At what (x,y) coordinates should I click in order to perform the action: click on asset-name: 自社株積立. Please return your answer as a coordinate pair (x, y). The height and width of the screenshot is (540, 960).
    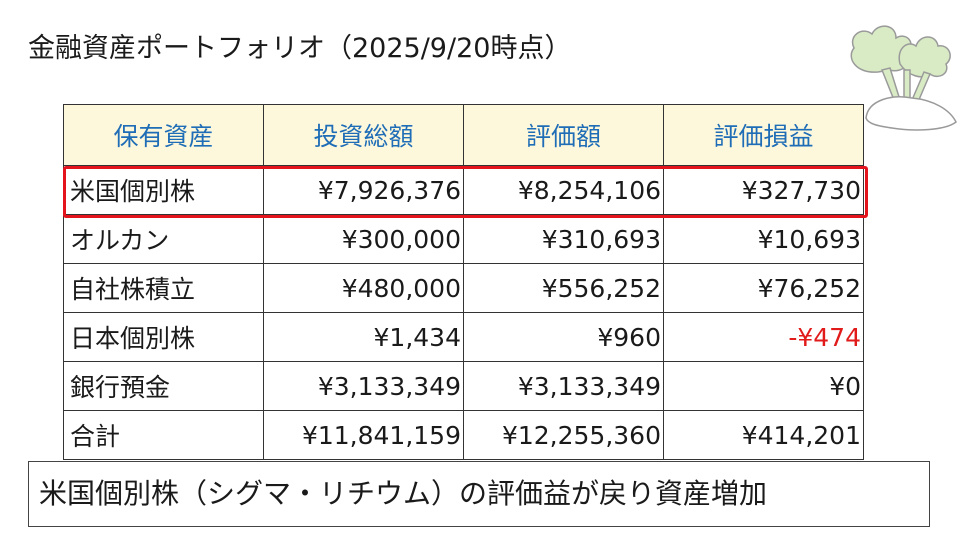
    Looking at the image, I should click on (163, 288).